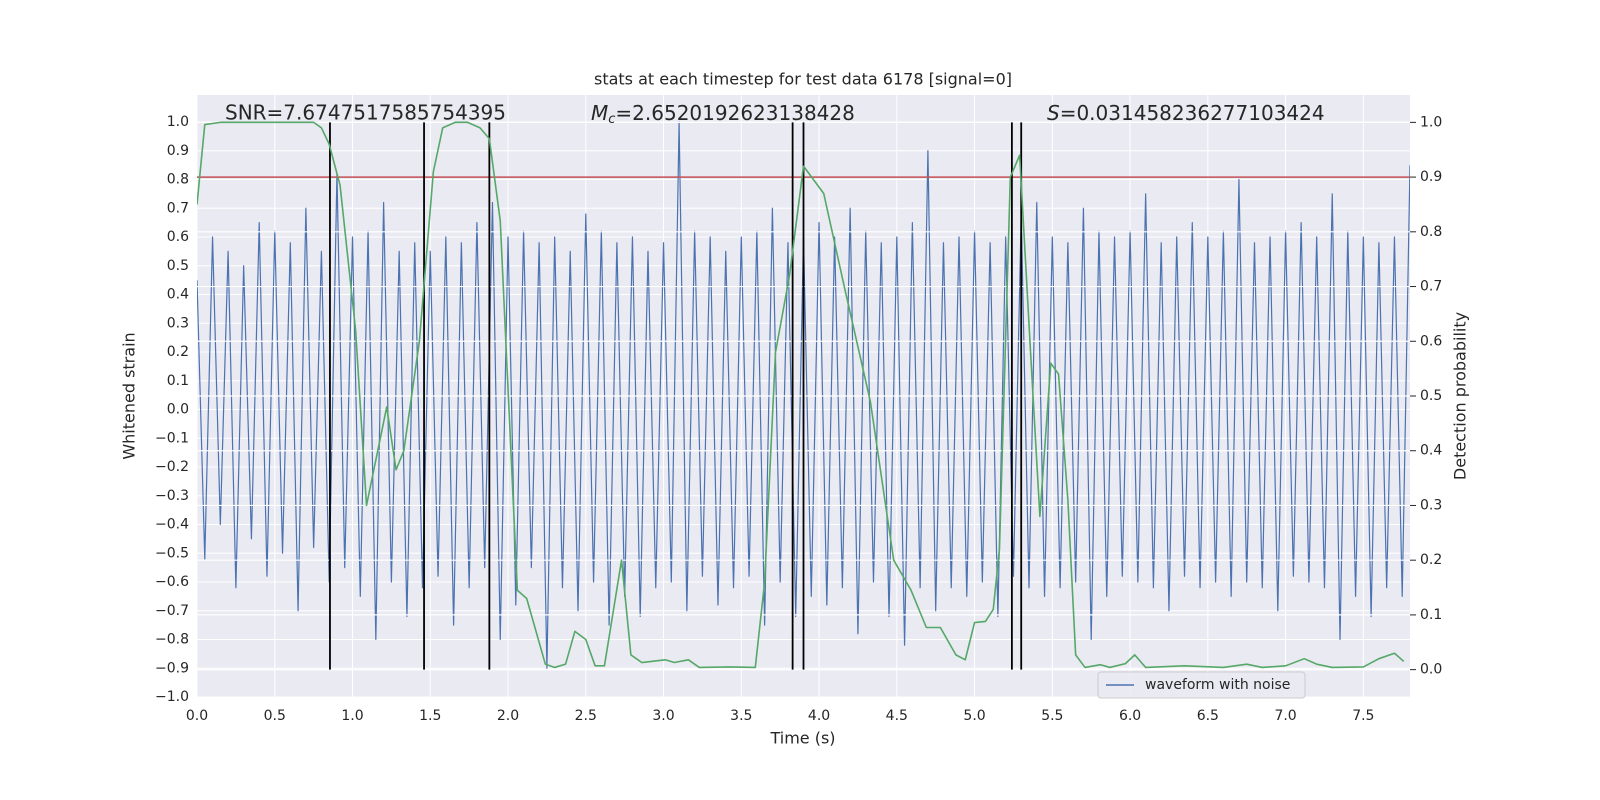 This screenshot has height=800, width=1600. What do you see at coordinates (734, 113) in the screenshot?
I see `annotation-text: =2.6520192623138428` at bounding box center [734, 113].